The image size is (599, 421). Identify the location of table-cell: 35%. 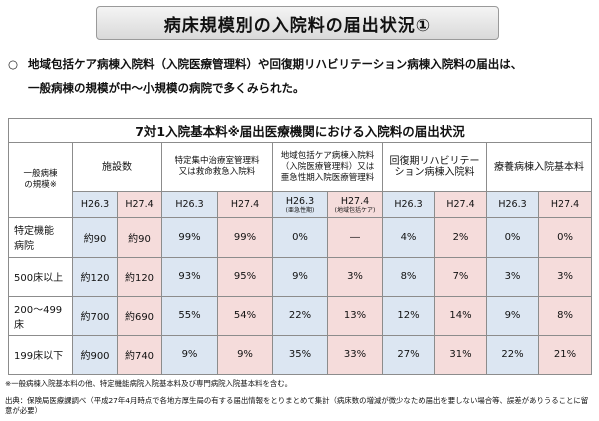
(300, 355).